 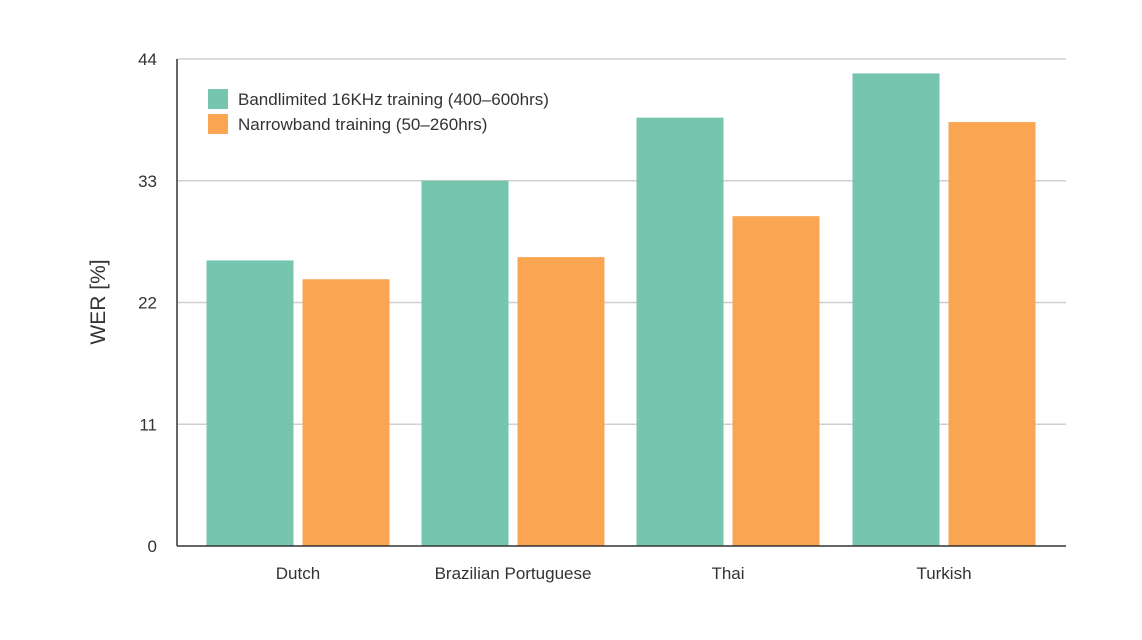 I want to click on y-tick-label: 0, so click(x=152, y=546).